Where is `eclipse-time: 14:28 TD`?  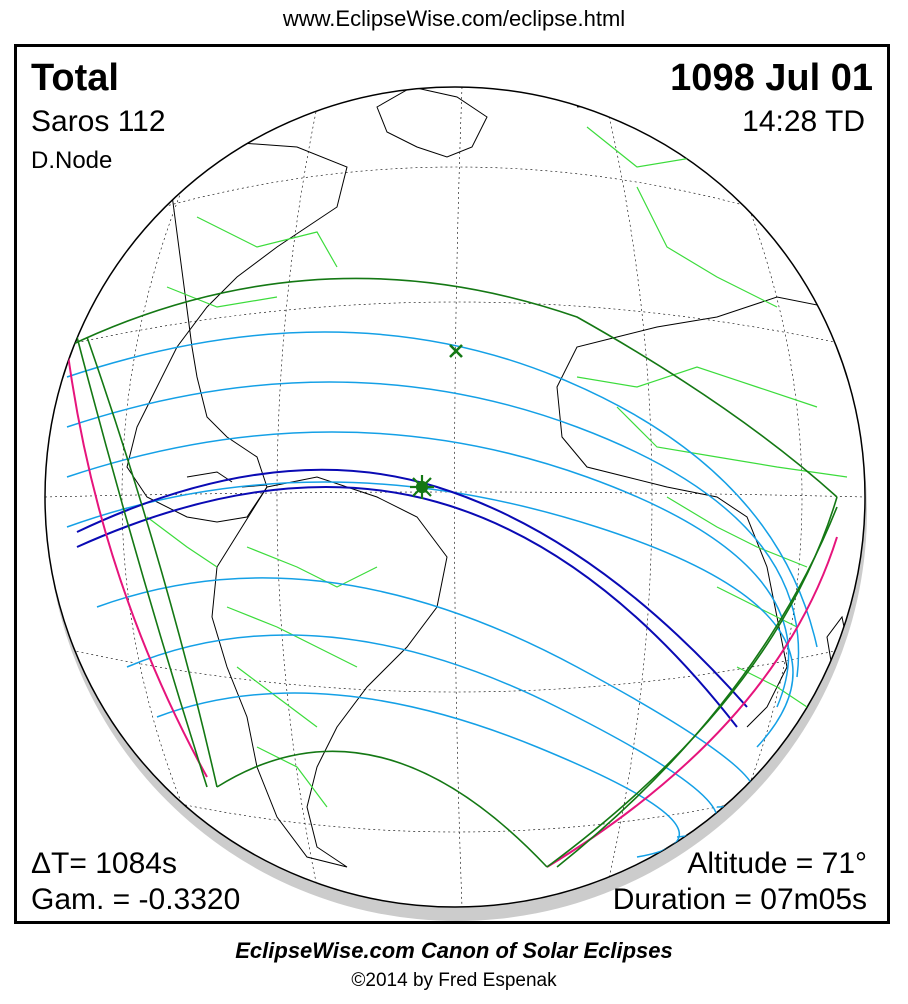
eclipse-time: 14:28 TD is located at coordinates (803, 121).